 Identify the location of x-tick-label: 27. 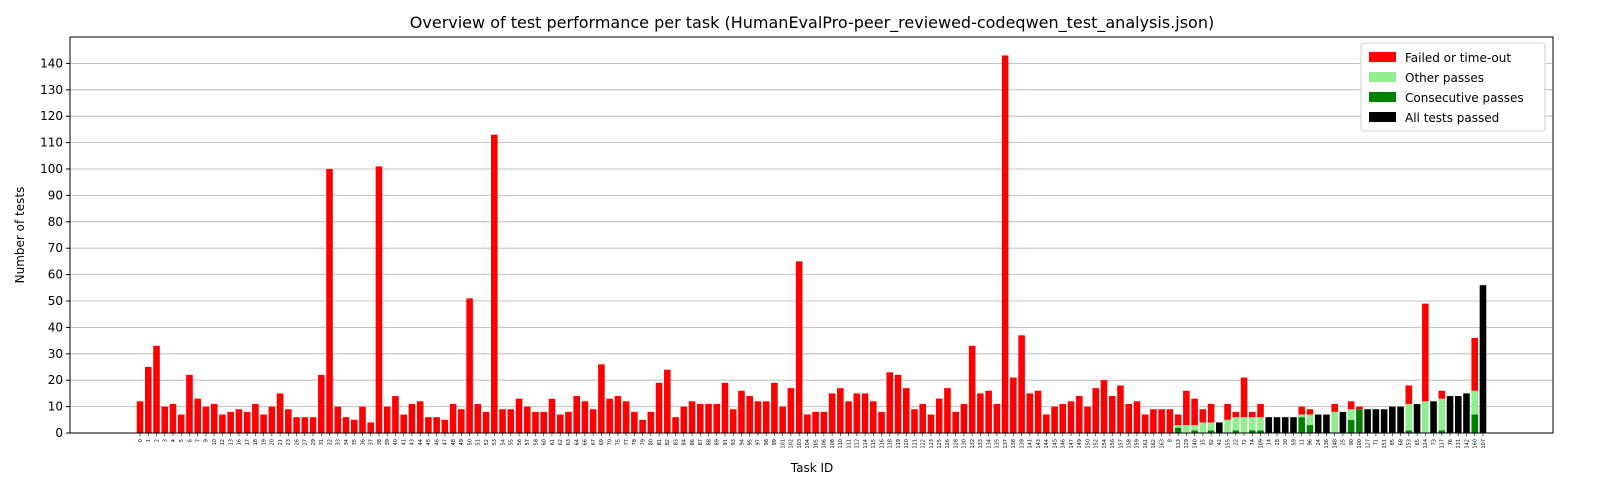
(306, 442).